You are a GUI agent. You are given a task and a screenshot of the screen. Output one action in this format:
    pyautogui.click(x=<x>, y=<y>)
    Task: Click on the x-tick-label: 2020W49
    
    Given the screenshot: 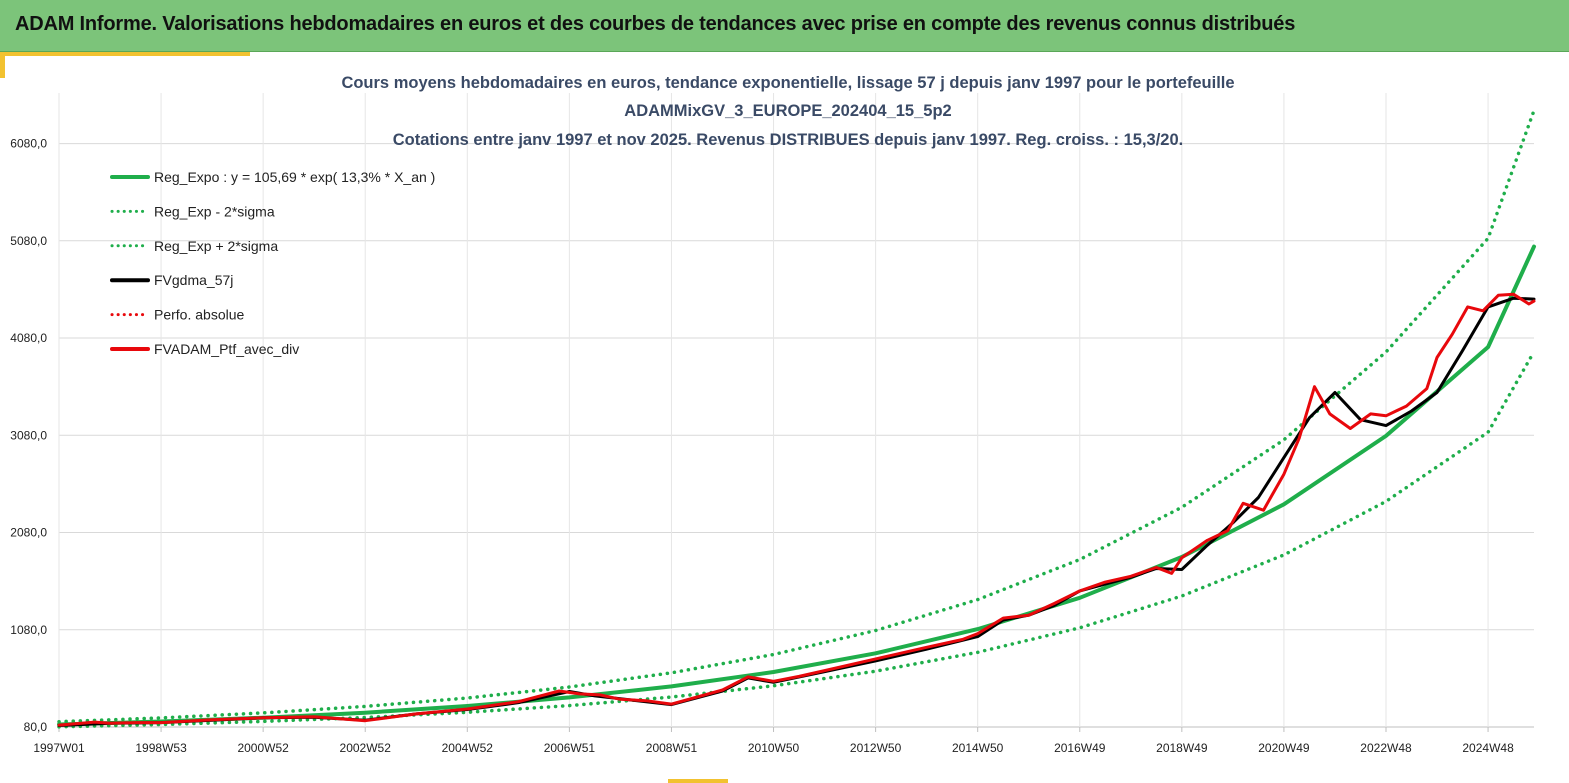 What is the action you would take?
    pyautogui.click(x=1284, y=748)
    